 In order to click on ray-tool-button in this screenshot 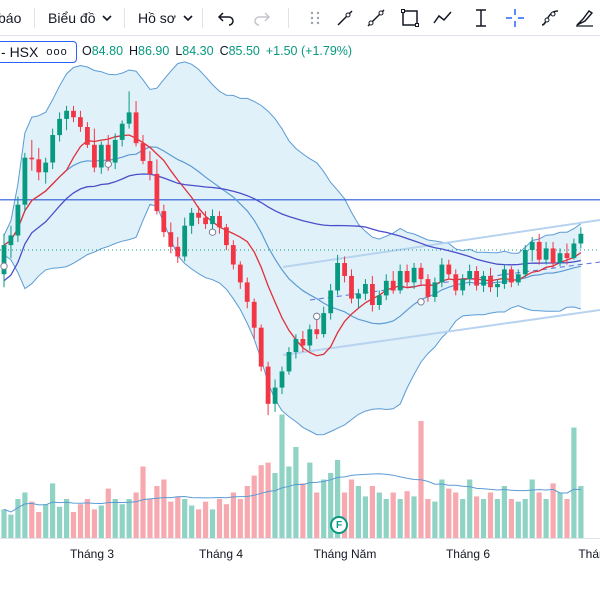, I will do `click(376, 18)`.